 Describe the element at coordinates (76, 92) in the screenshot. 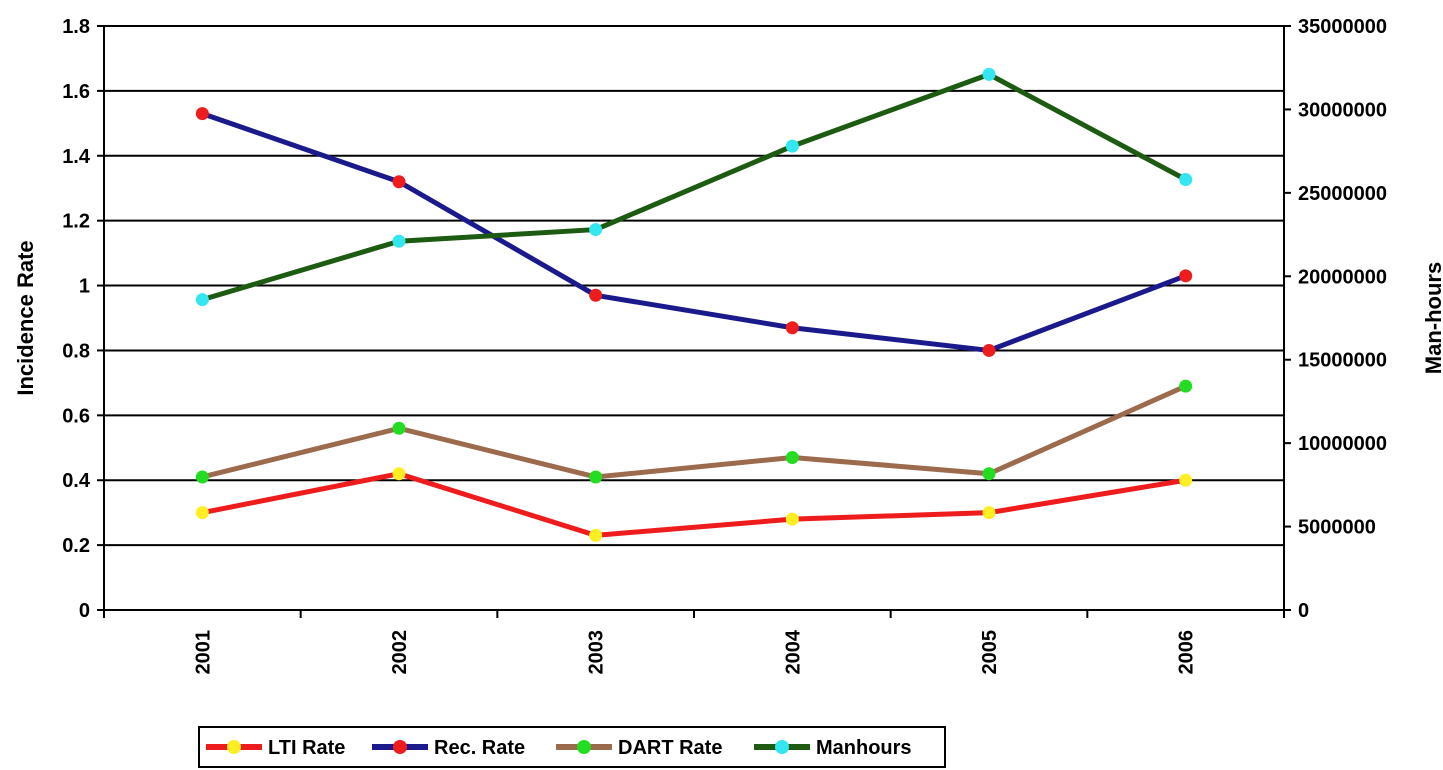

I see `y-tick-label: 1.6` at that location.